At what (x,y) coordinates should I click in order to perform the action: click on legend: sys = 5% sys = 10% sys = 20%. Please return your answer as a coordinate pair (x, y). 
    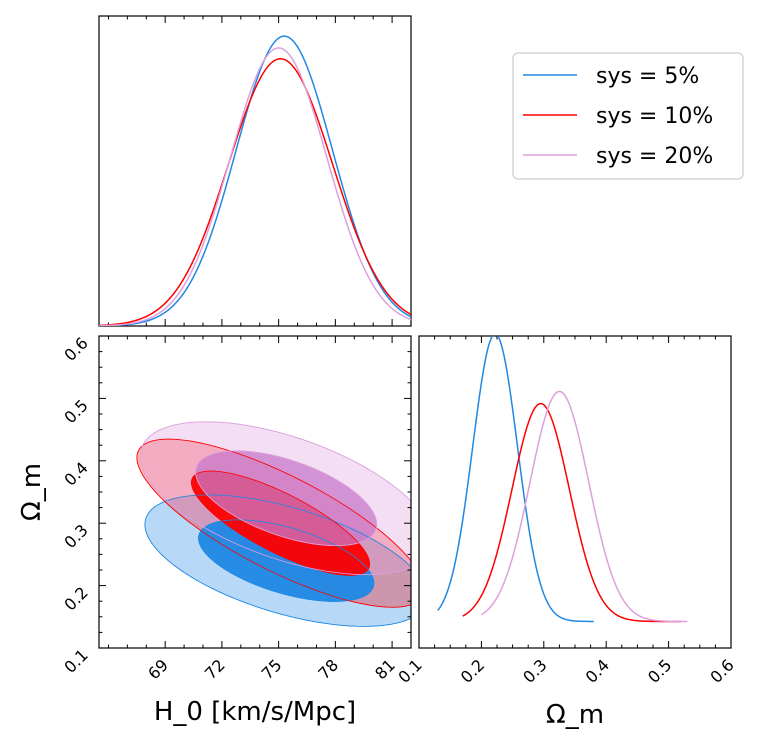
    Looking at the image, I should click on (628, 116).